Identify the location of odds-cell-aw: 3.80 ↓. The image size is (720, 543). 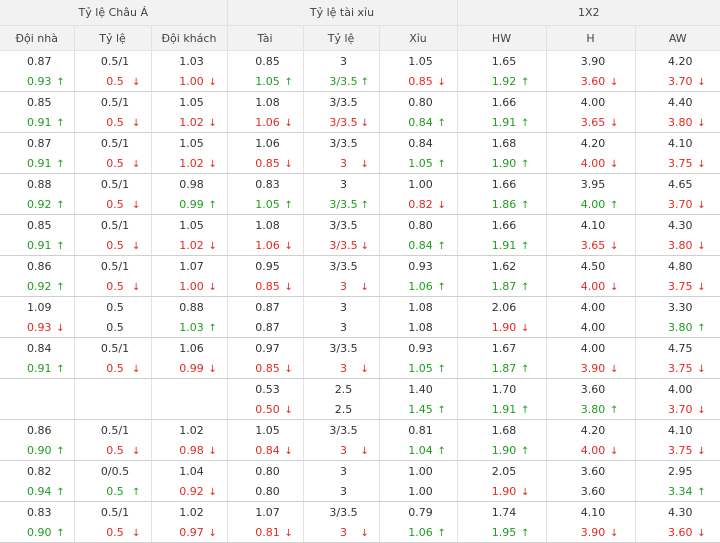
(677, 245).